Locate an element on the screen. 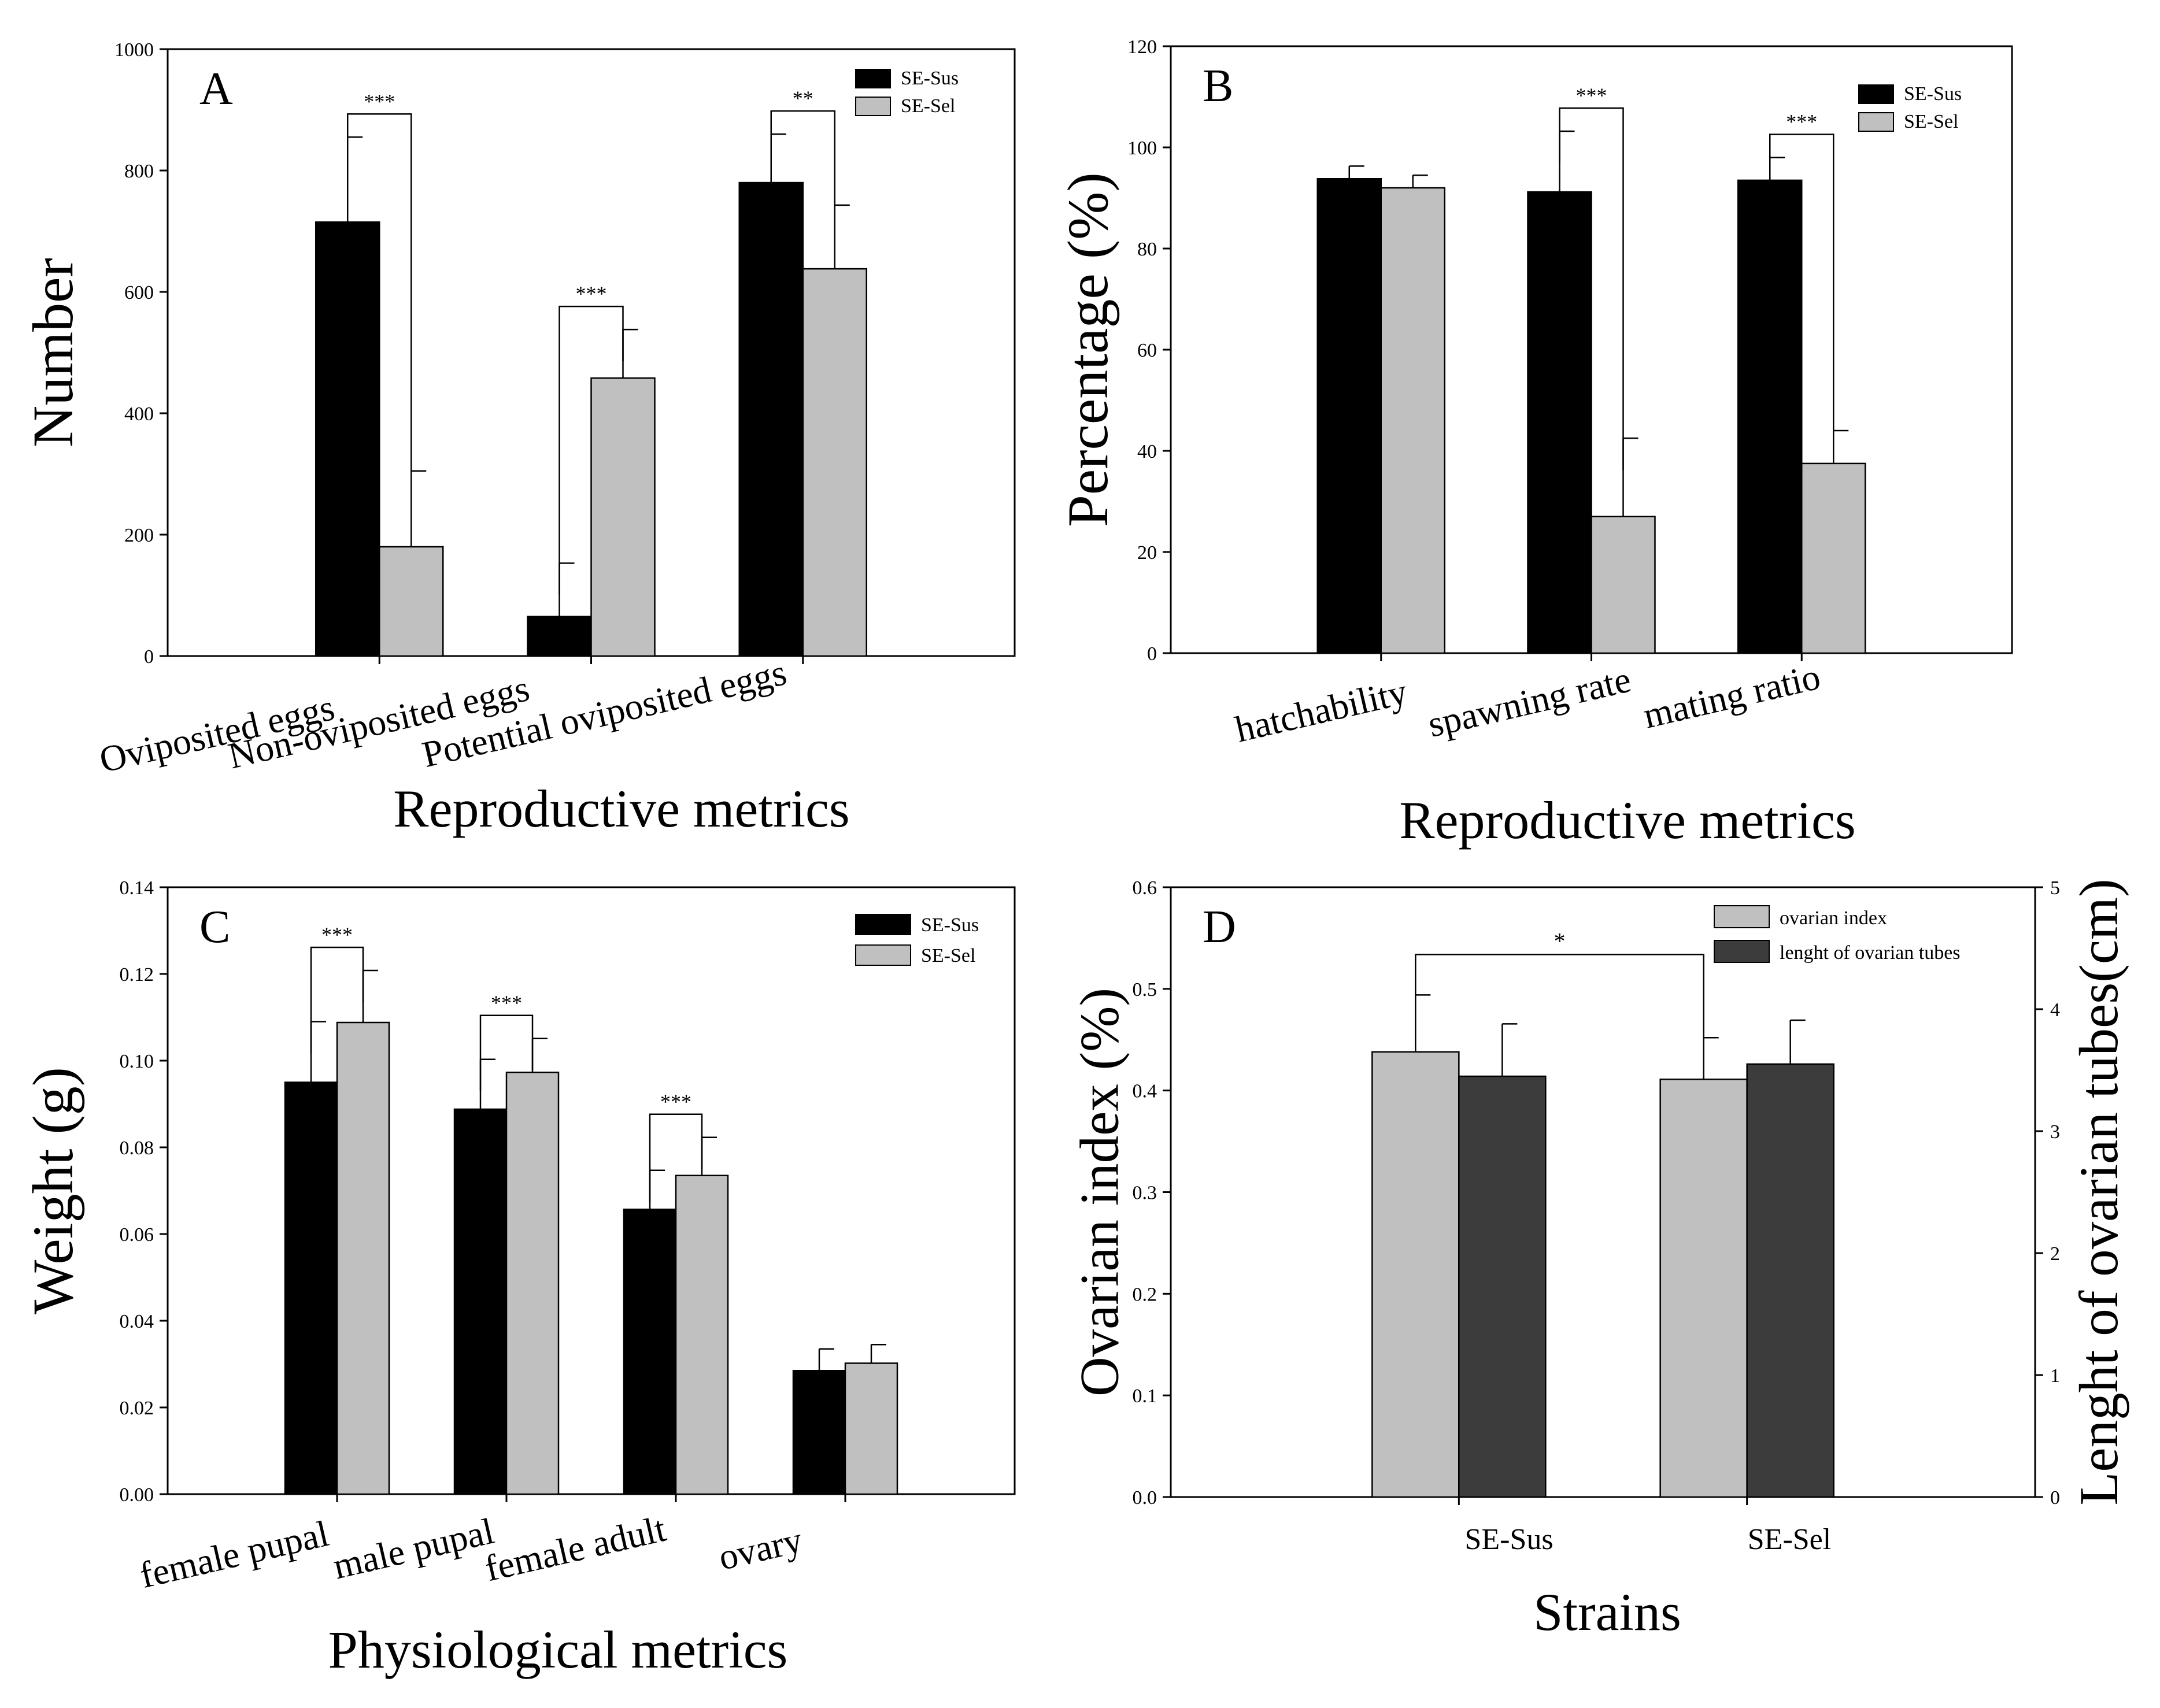 The height and width of the screenshot is (1708, 2160). panel-c-legend-label-se-sel: SE-Sel is located at coordinates (948, 955).